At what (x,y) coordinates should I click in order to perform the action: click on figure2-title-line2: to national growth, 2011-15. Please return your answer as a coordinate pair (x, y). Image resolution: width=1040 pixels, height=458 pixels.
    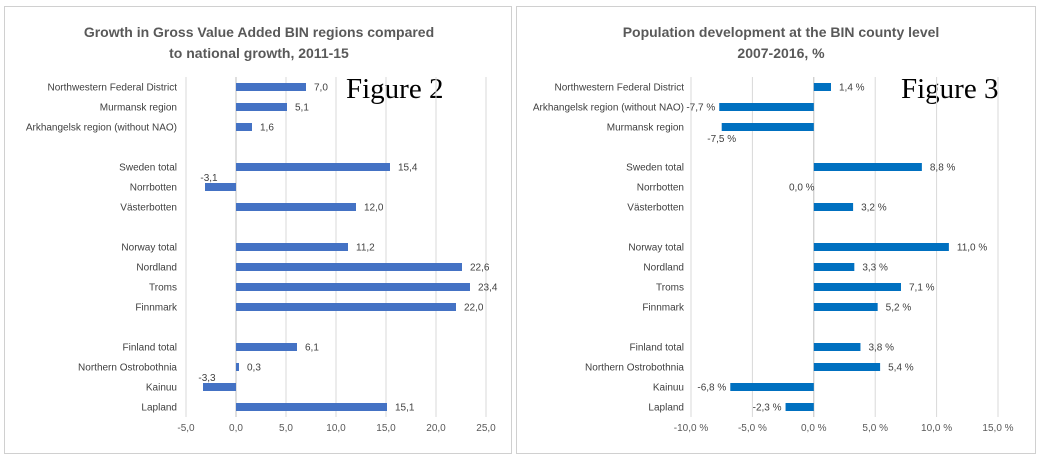
    Looking at the image, I should click on (259, 53).